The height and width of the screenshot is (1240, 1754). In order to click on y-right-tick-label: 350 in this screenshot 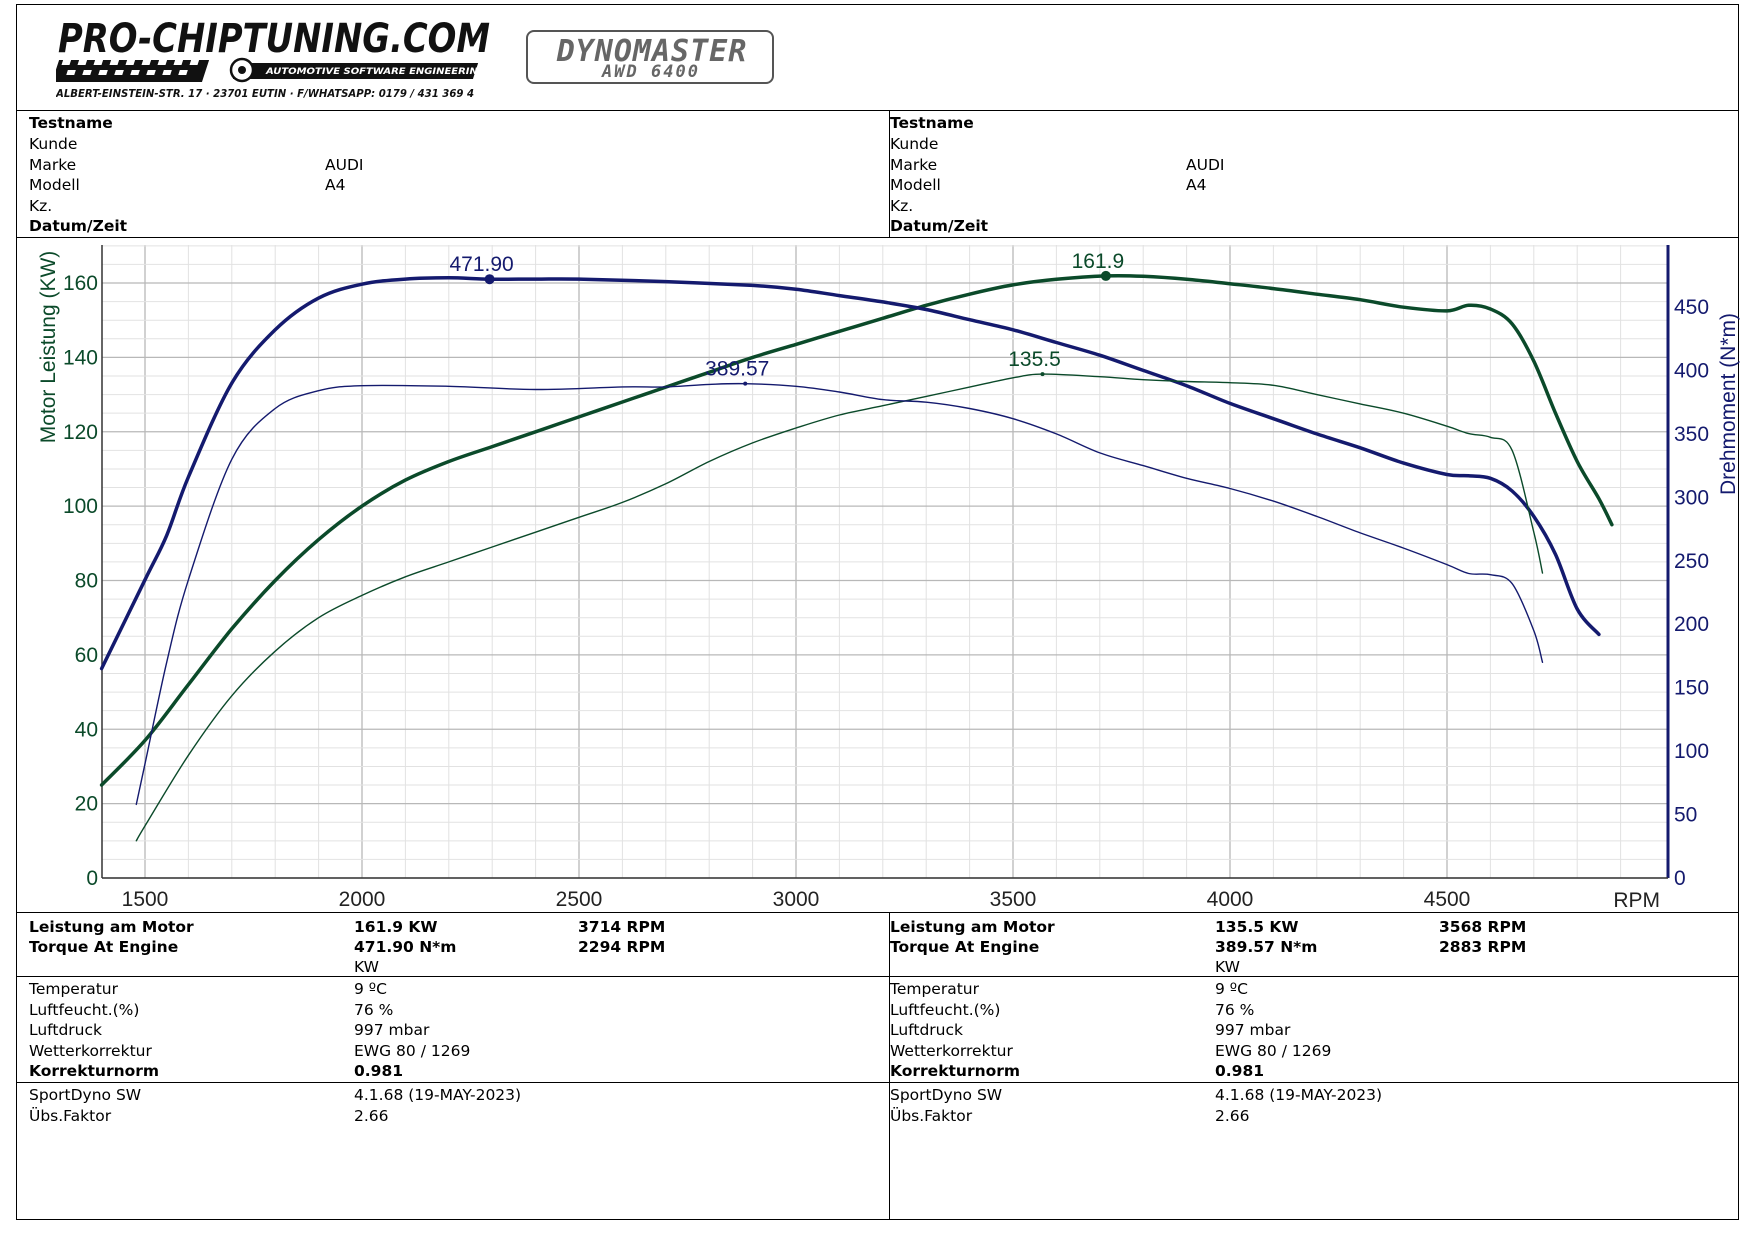, I will do `click(1691, 434)`.